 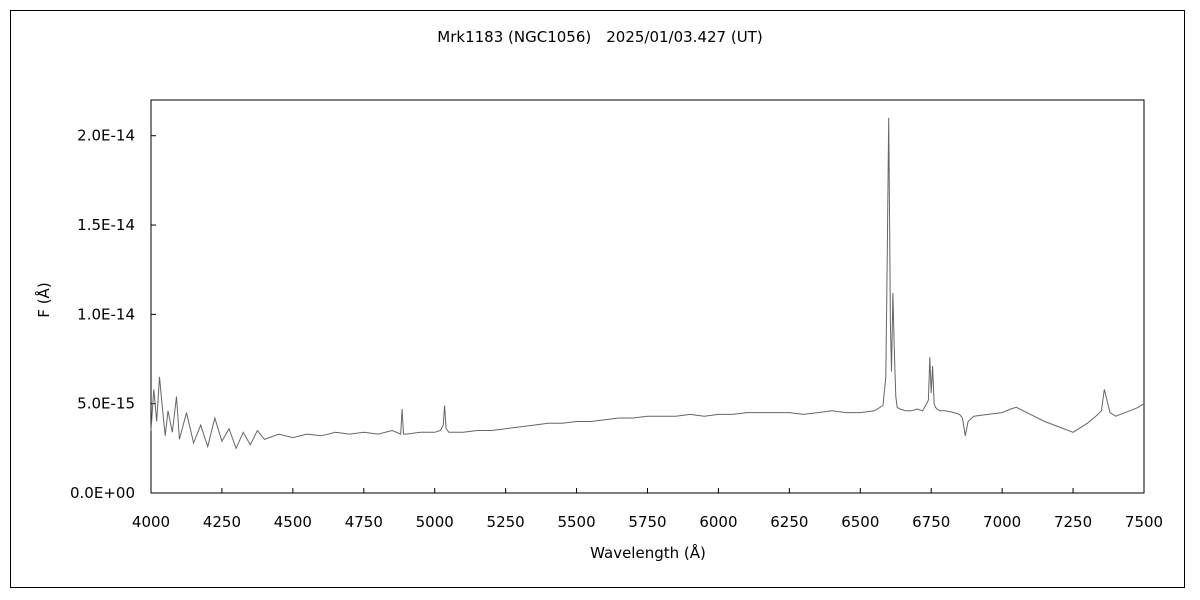 What do you see at coordinates (1073, 522) in the screenshot?
I see `x-tick-label: 7250` at bounding box center [1073, 522].